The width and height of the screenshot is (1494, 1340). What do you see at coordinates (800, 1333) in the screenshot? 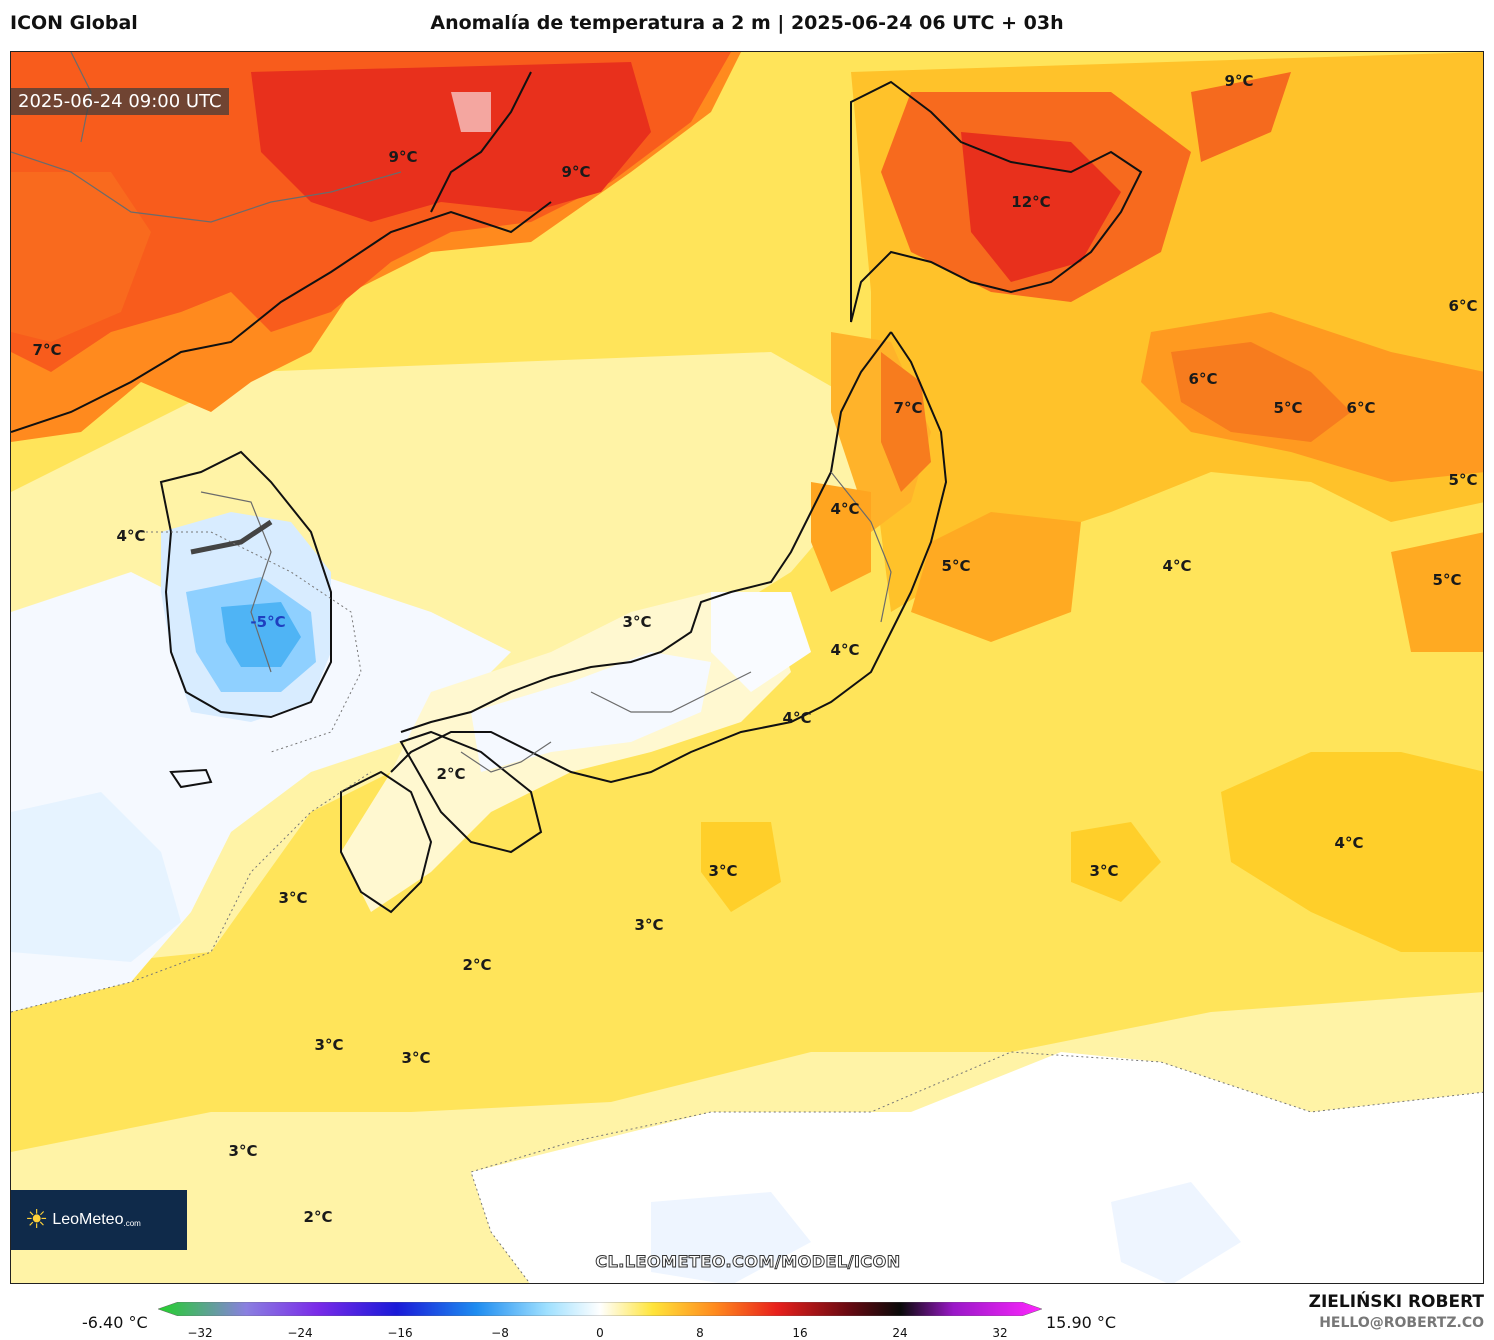
I see `colorbar-tick: 16` at bounding box center [800, 1333].